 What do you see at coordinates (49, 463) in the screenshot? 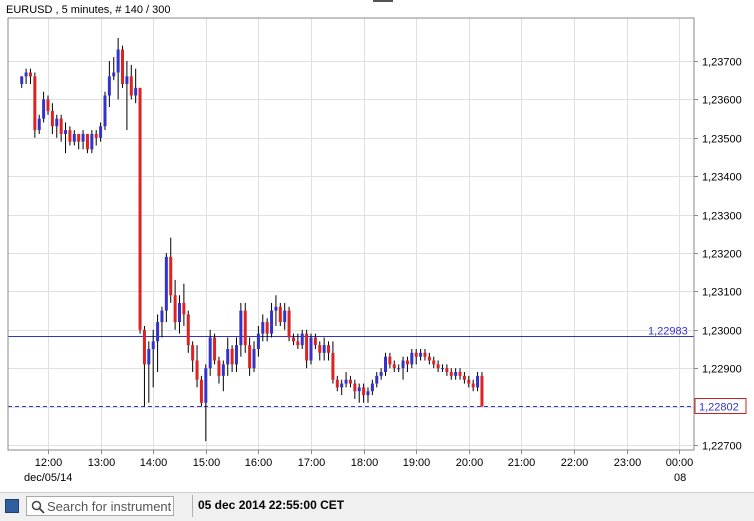
I see `x-tick-label: 12:00` at bounding box center [49, 463].